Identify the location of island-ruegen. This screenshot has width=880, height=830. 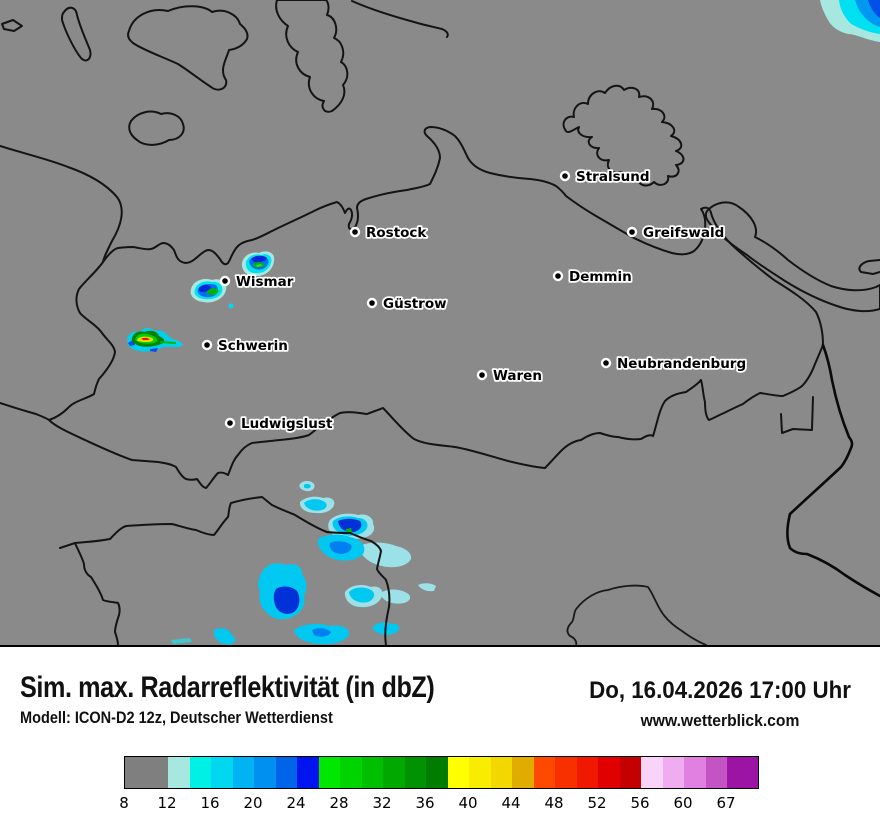
(623, 135).